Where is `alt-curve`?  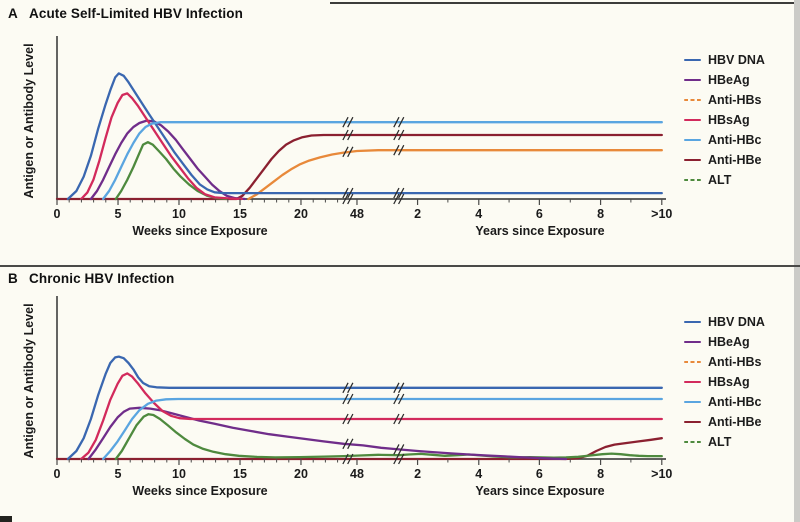
alt-curve is located at coordinates (171, 171).